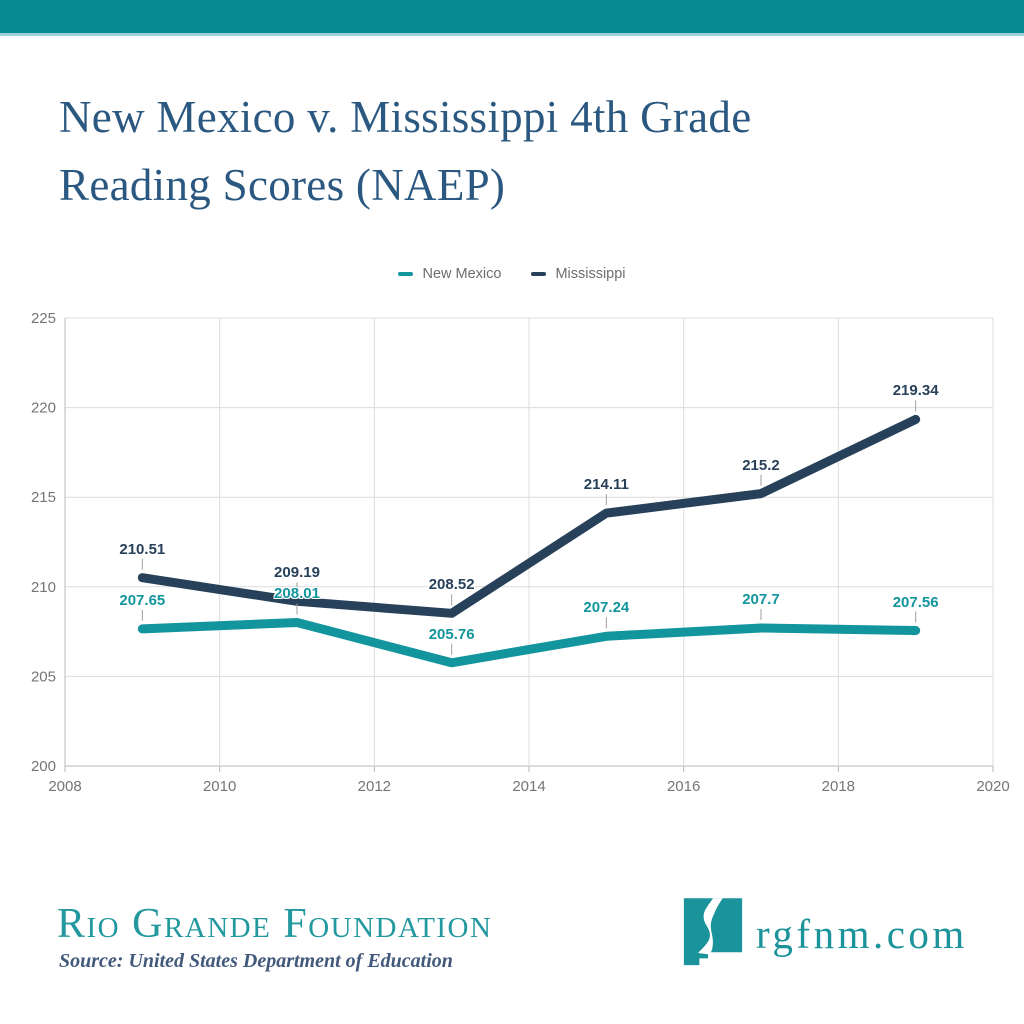  I want to click on x-tick-label: 2008, so click(64, 786).